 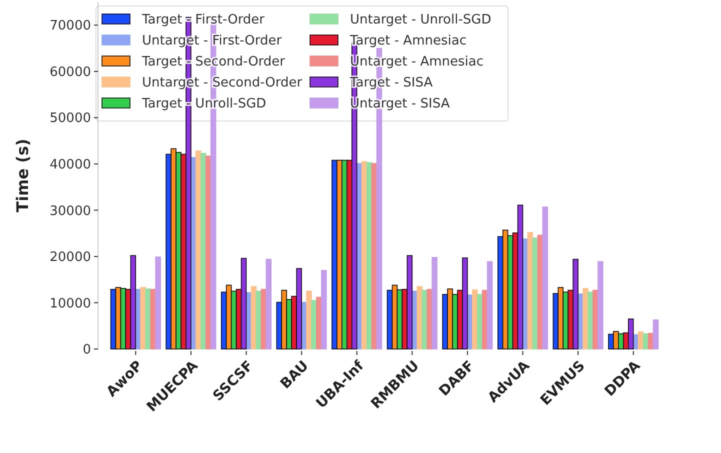 I want to click on y-tick-label: 0, so click(x=86, y=350).